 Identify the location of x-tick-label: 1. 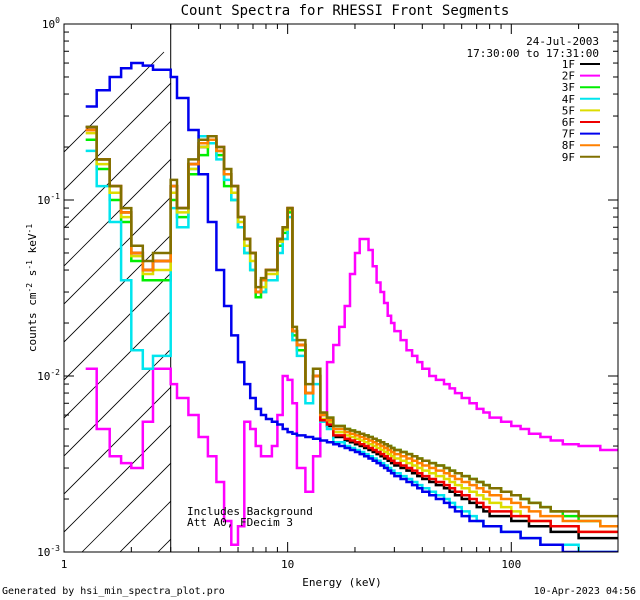
(64, 564).